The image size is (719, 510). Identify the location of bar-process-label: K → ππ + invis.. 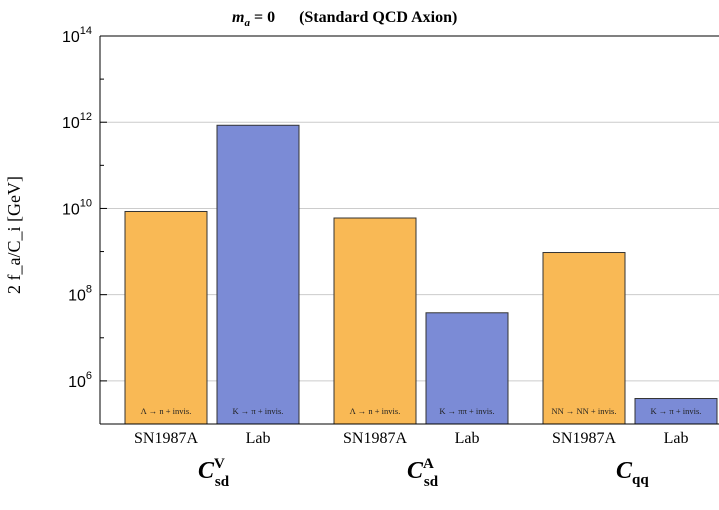
(466, 411).